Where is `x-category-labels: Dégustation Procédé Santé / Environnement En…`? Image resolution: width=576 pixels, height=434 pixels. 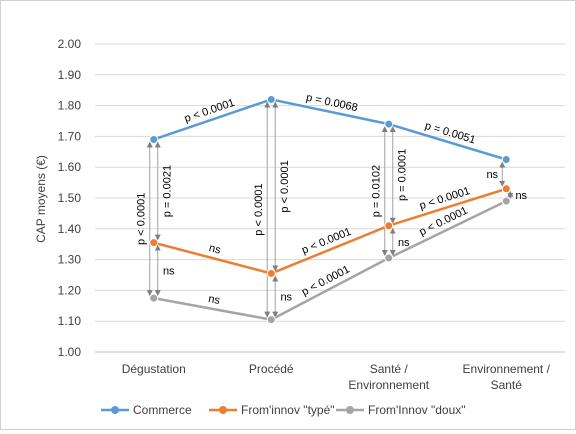
x-category-labels: Dégustation Procédé Santé / Environnement En… is located at coordinates (336, 377).